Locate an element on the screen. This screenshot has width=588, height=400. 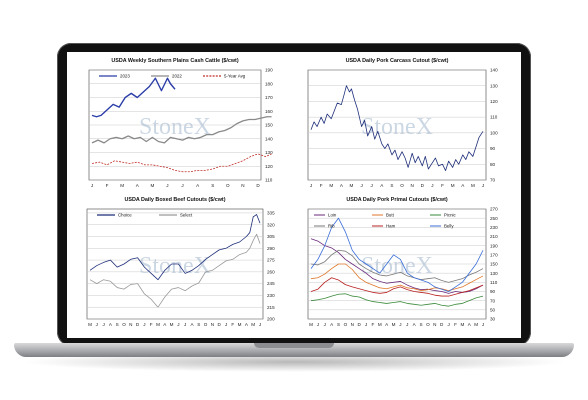
y-tick-label: 90 is located at coordinates (493, 148).